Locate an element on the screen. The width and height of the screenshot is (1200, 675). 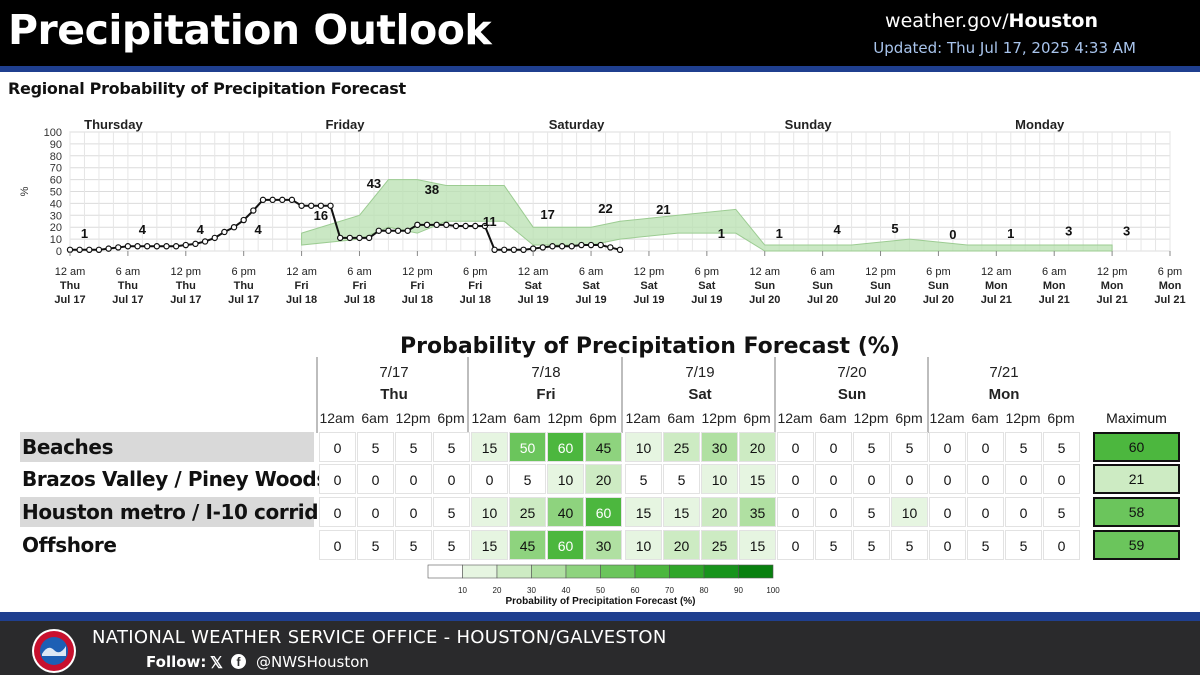
x-tick-label: 6 am is located at coordinates (822, 272).